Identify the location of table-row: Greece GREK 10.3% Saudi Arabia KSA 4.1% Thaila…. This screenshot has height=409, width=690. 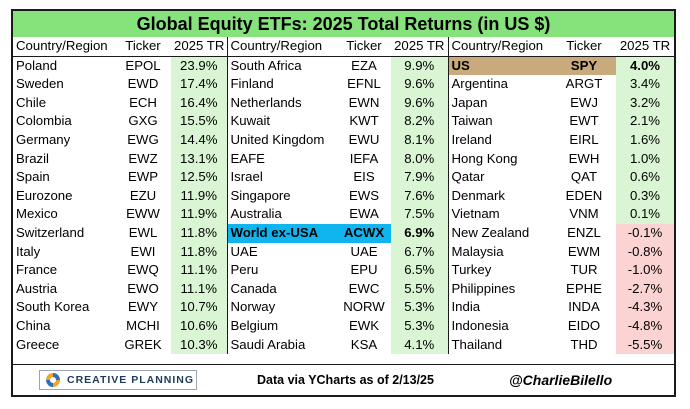
(343, 345).